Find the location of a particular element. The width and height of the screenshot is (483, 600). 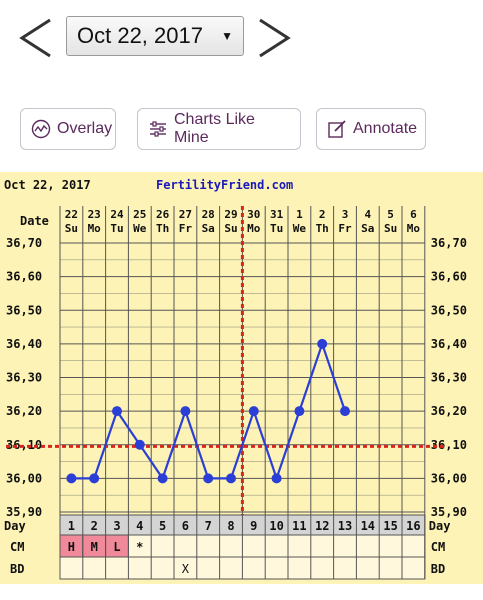

y-tick-label-left: 36,40 is located at coordinates (24, 344).